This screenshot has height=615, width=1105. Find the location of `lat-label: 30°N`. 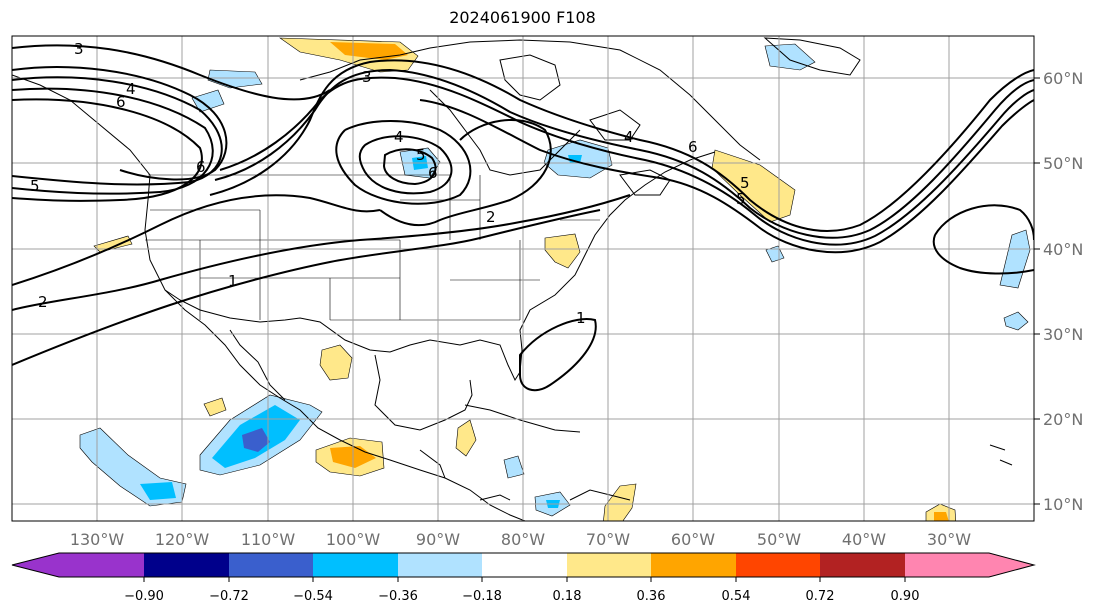

lat-label: 30°N is located at coordinates (1063, 334).